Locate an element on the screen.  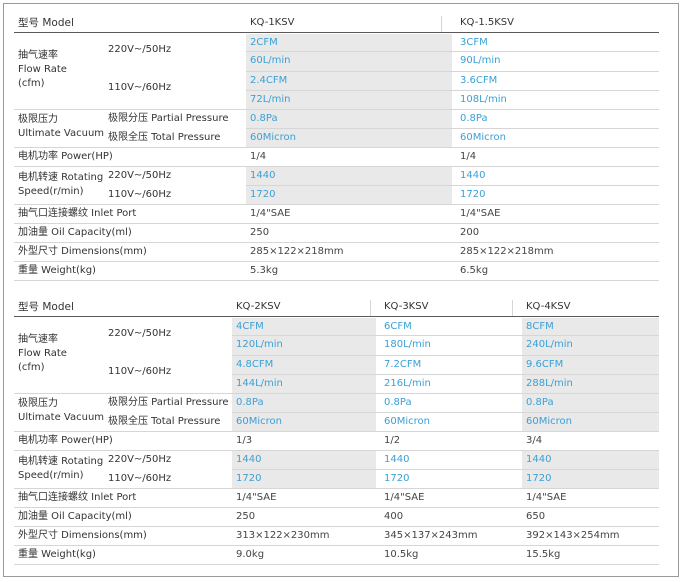
power-value: 1/4 is located at coordinates (468, 156).